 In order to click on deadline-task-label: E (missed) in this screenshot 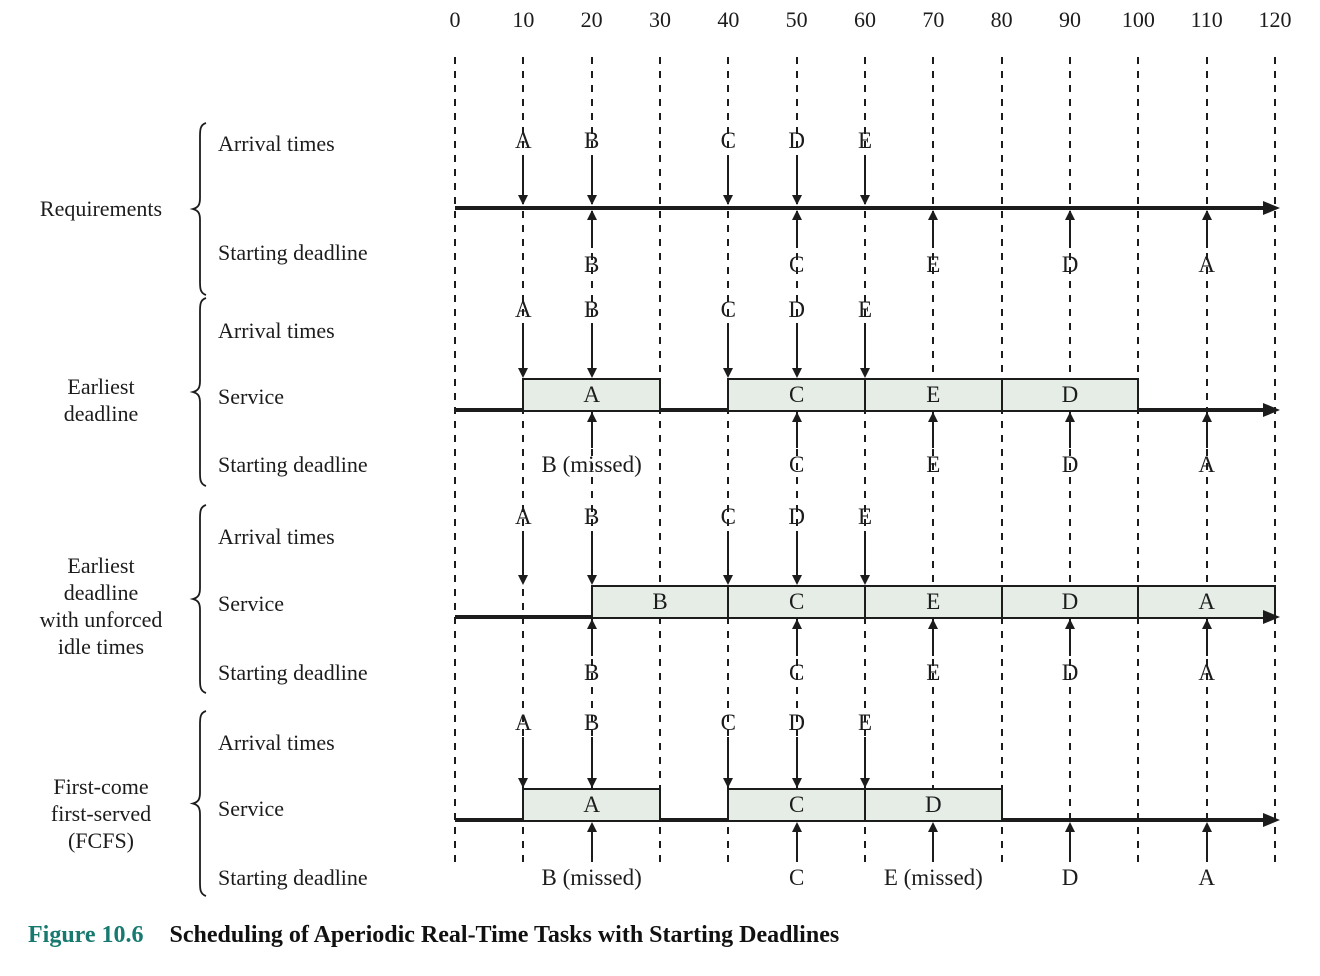, I will do `click(933, 877)`.